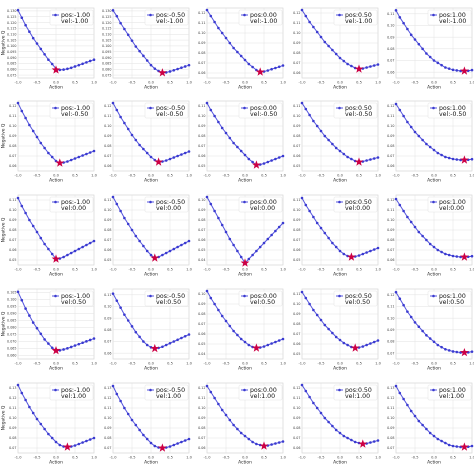 This screenshot has height=467, width=474. Describe the element at coordinates (107, 428) in the screenshot. I see `y-tick-label: 0.09` at that location.